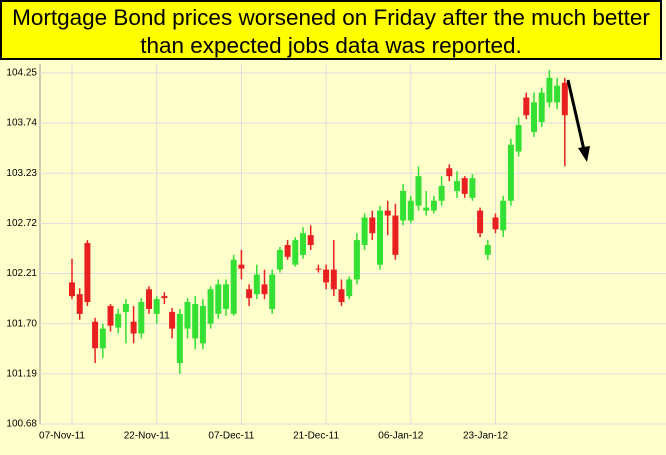 The height and width of the screenshot is (455, 666). I want to click on x-tick-label: 07-Nov-11, so click(62, 436).